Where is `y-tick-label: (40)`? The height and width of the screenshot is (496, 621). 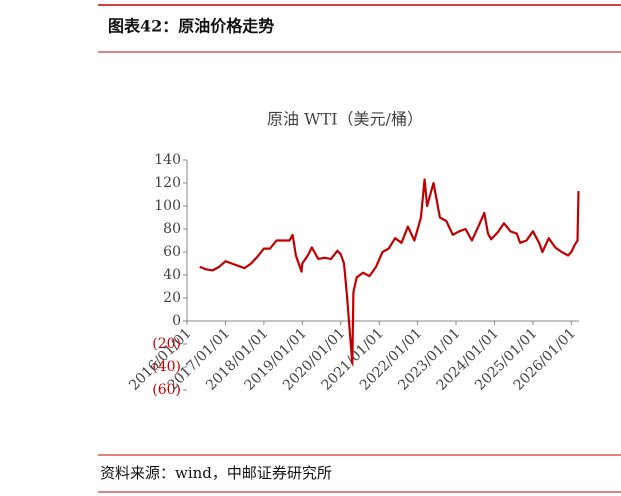
y-tick-label: (40) is located at coordinates (166, 367).